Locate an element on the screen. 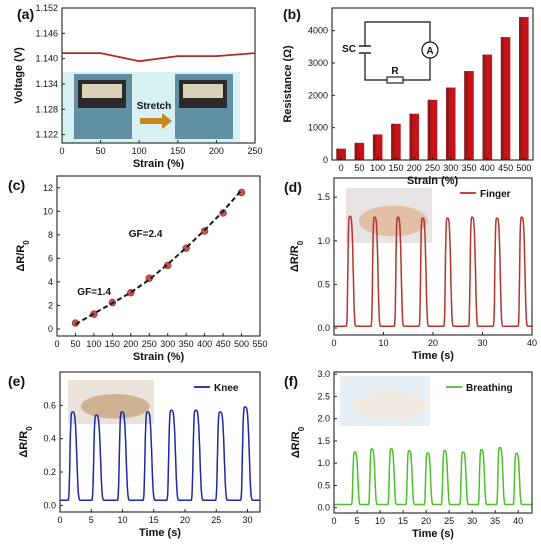 This screenshot has width=541, height=550. inset-photo-subject is located at coordinates (389, 406).